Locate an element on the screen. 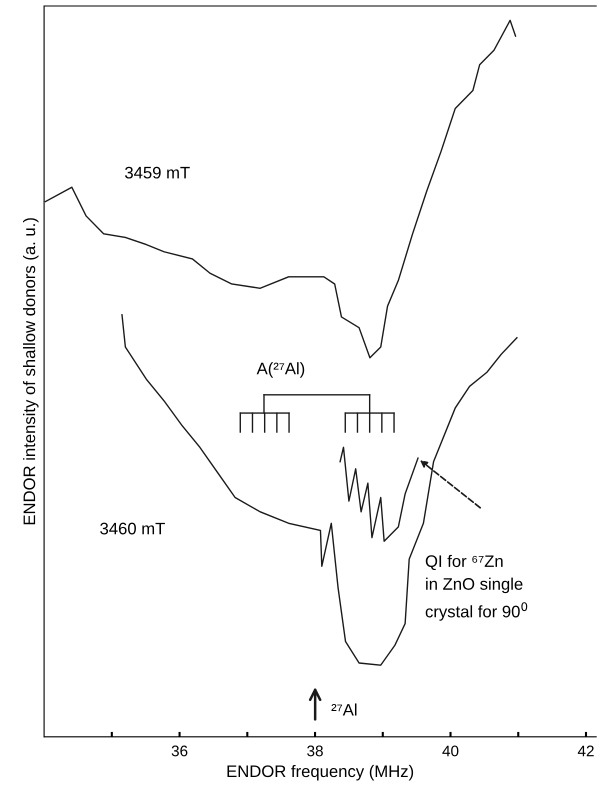 The image size is (604, 800). annotation: 3460 mT is located at coordinates (132, 528).